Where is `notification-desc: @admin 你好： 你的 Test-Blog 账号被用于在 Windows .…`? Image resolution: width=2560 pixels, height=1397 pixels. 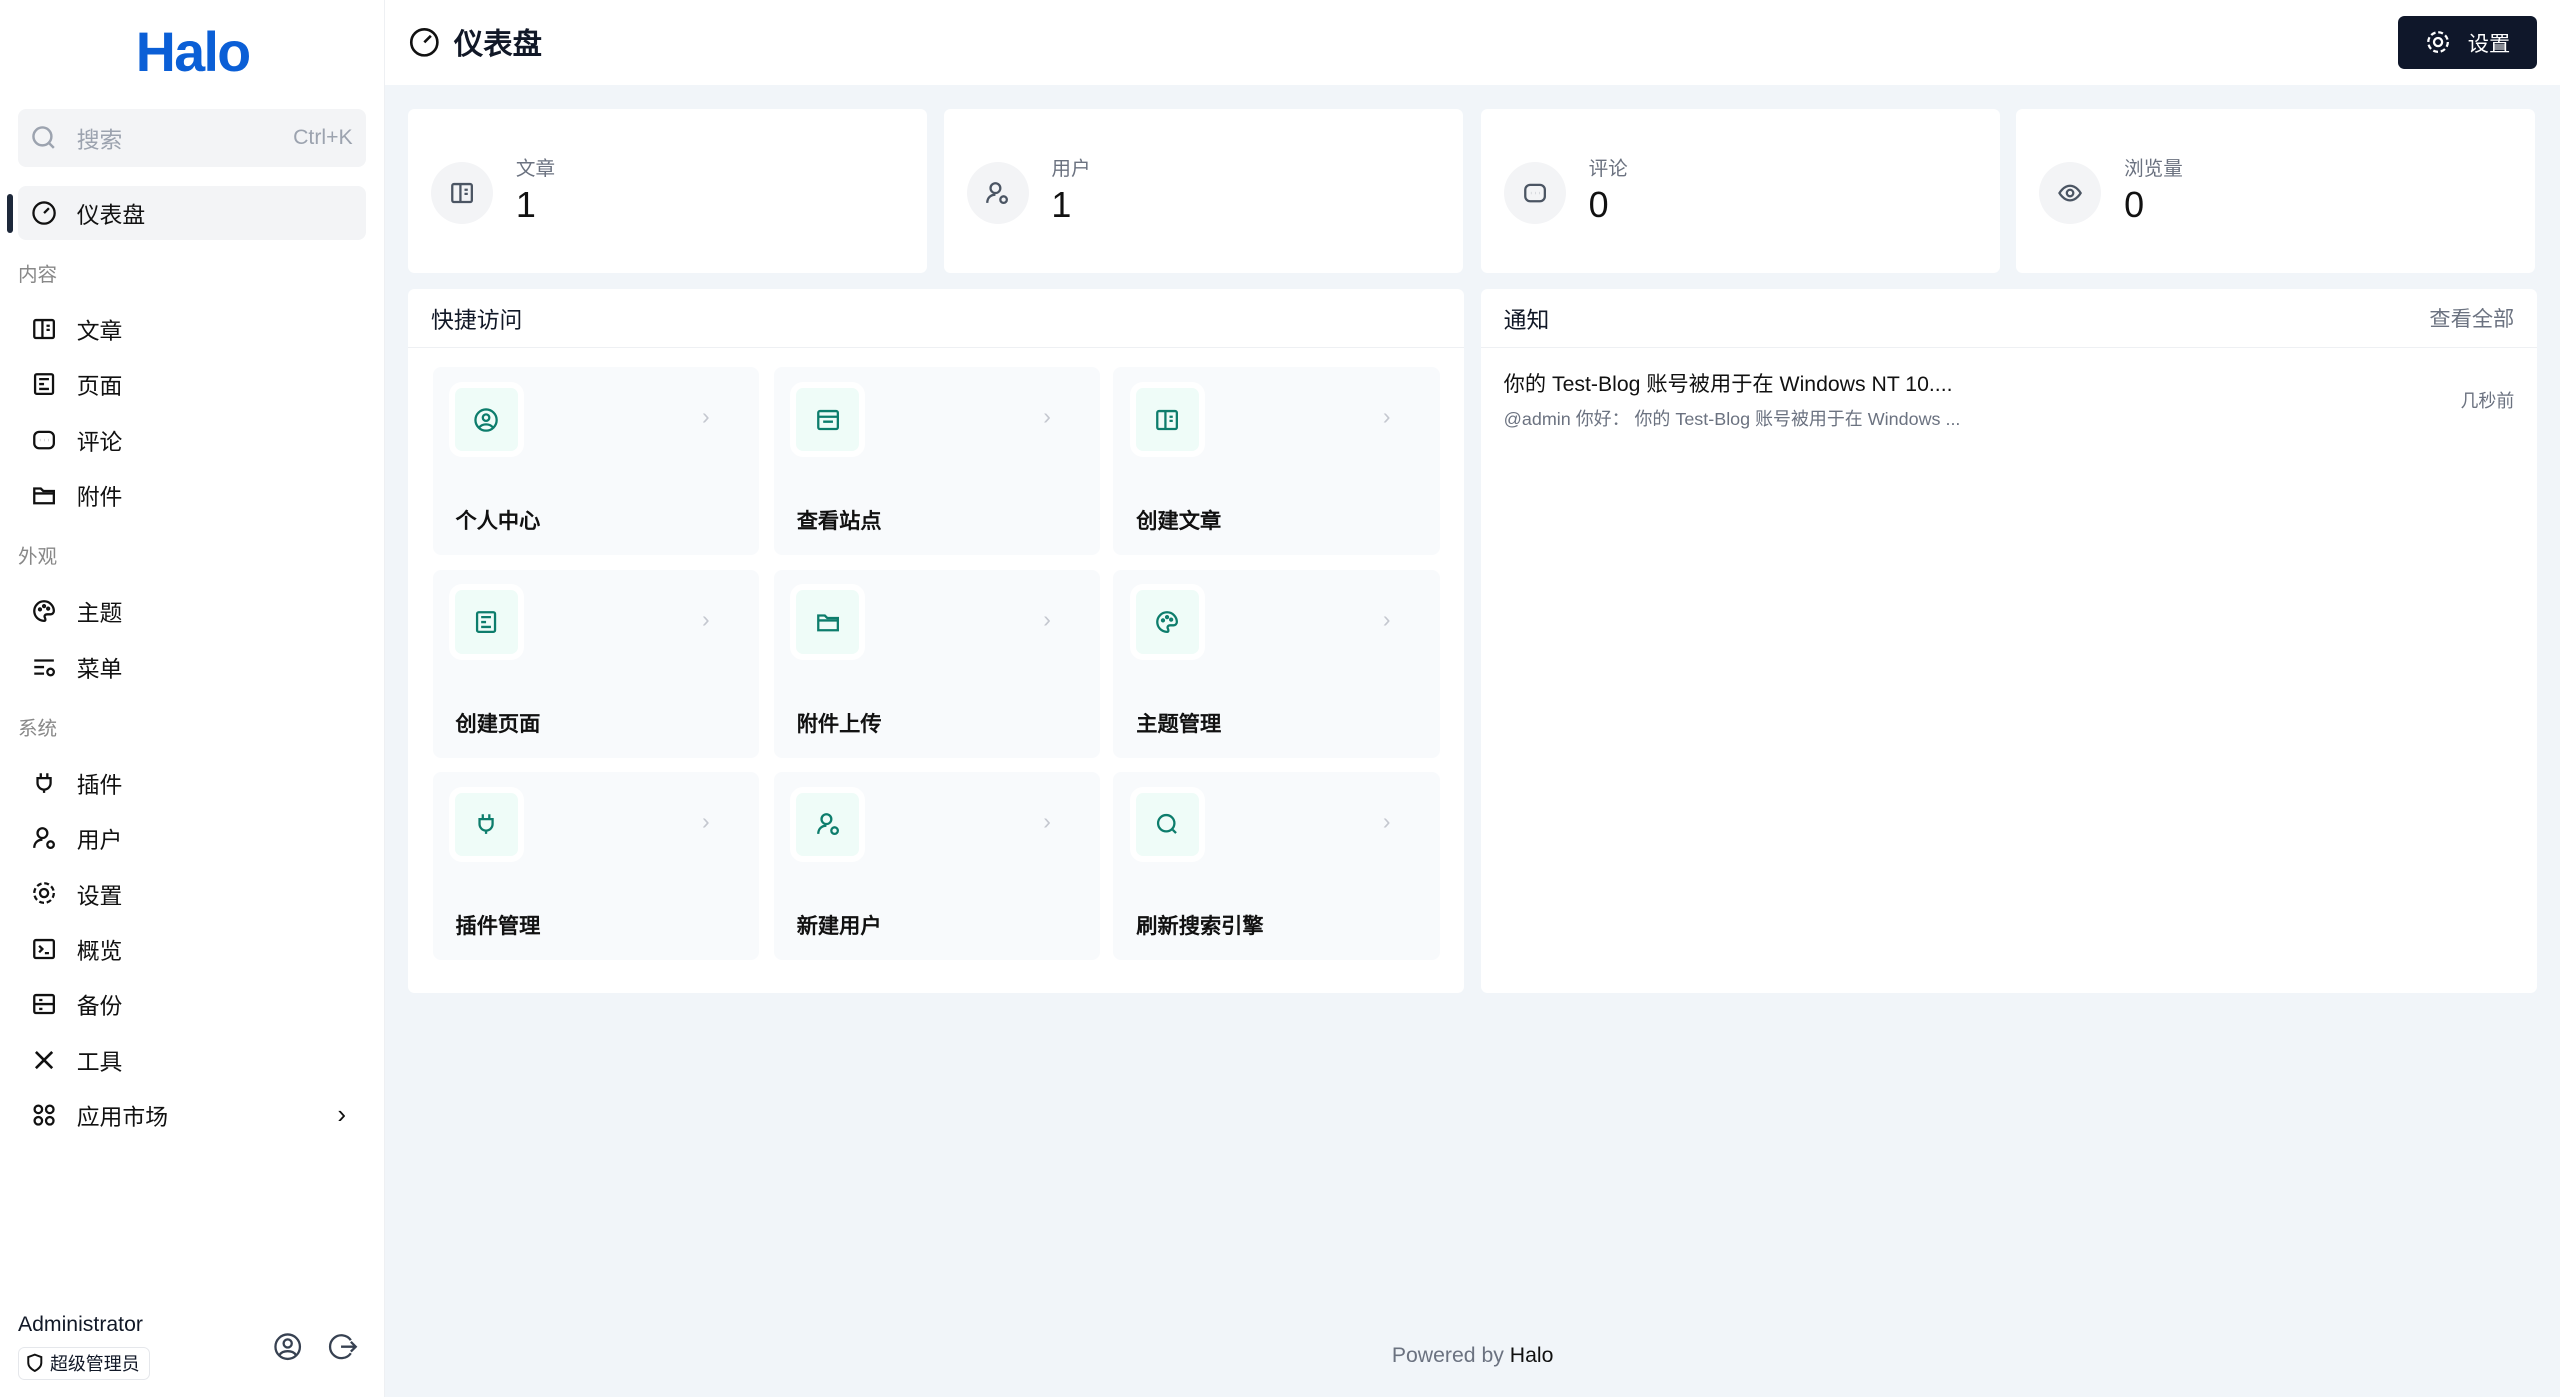 notification-desc: @admin 你好： 你的 Test-Blog 账号被用于在 Windows .… is located at coordinates (1732, 418).